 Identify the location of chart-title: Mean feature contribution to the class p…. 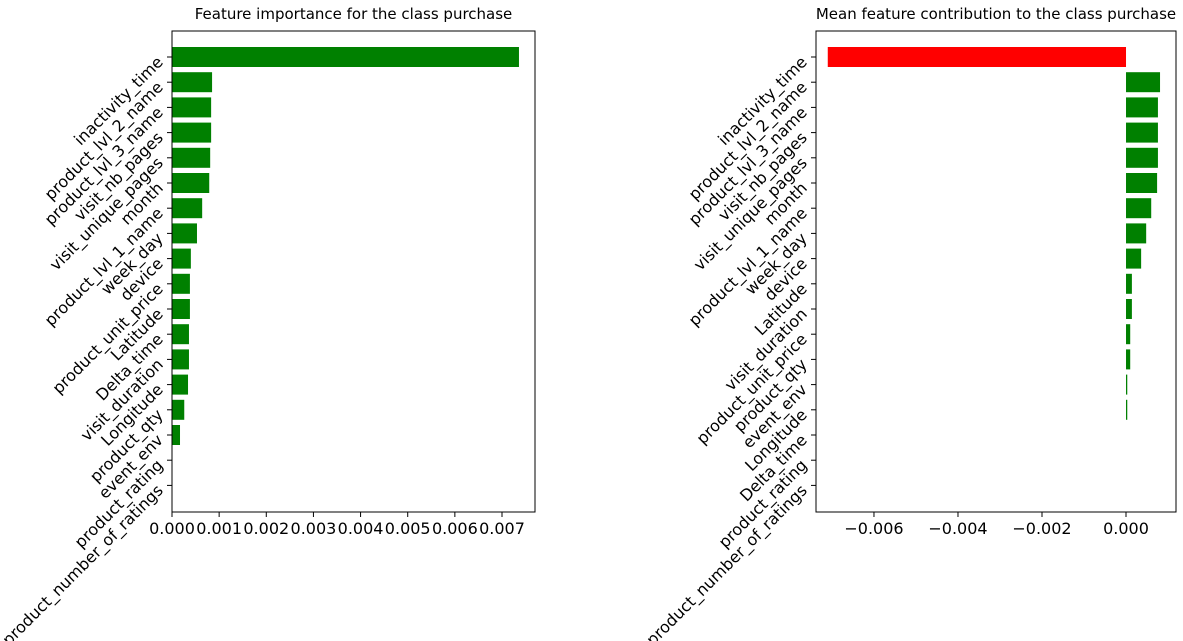
(996, 14).